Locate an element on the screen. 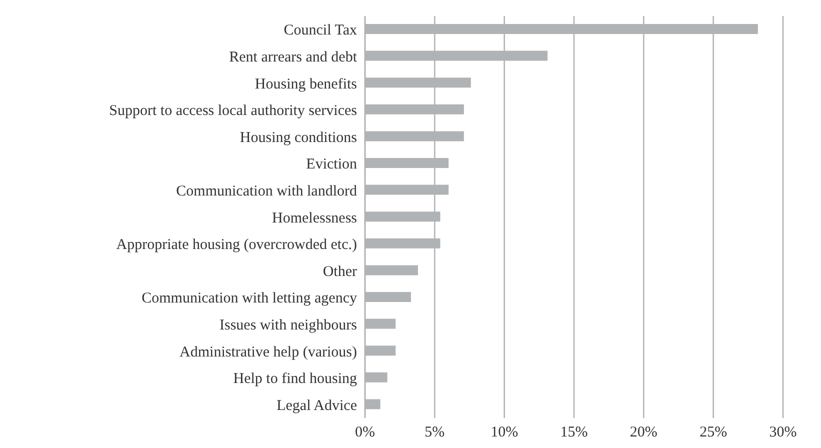 The height and width of the screenshot is (448, 821). y-tick-label: Appropriate housing (overcrowded etc.) is located at coordinates (236, 245).